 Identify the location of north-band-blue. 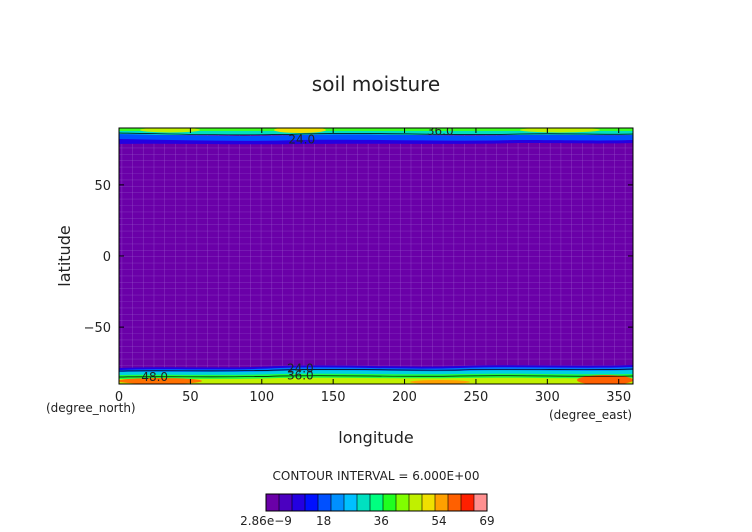
(376, 138).